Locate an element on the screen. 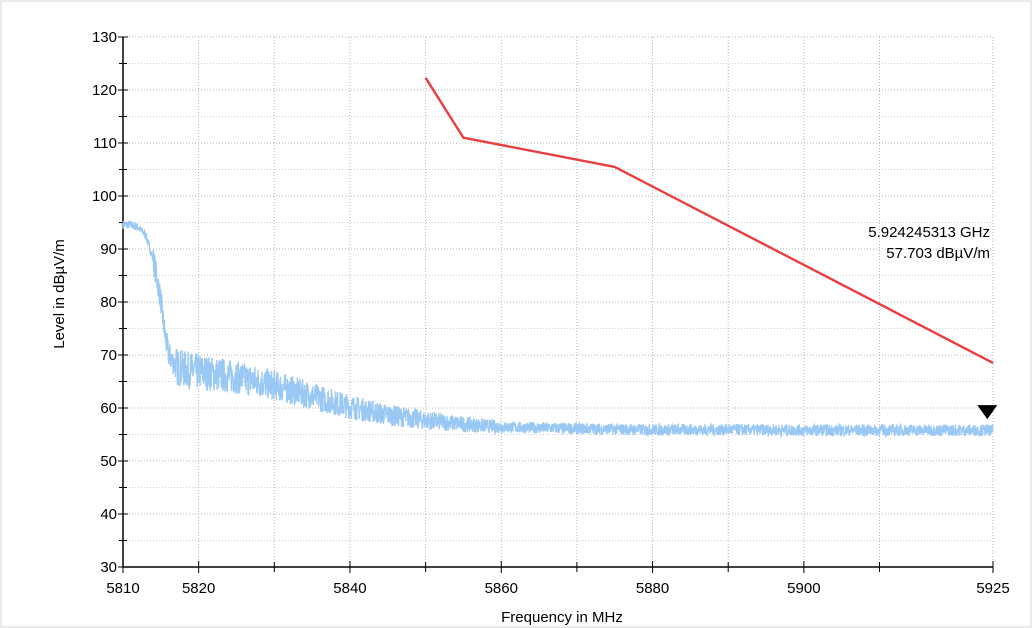 The width and height of the screenshot is (1032, 628). marker-triangle is located at coordinates (987, 412).